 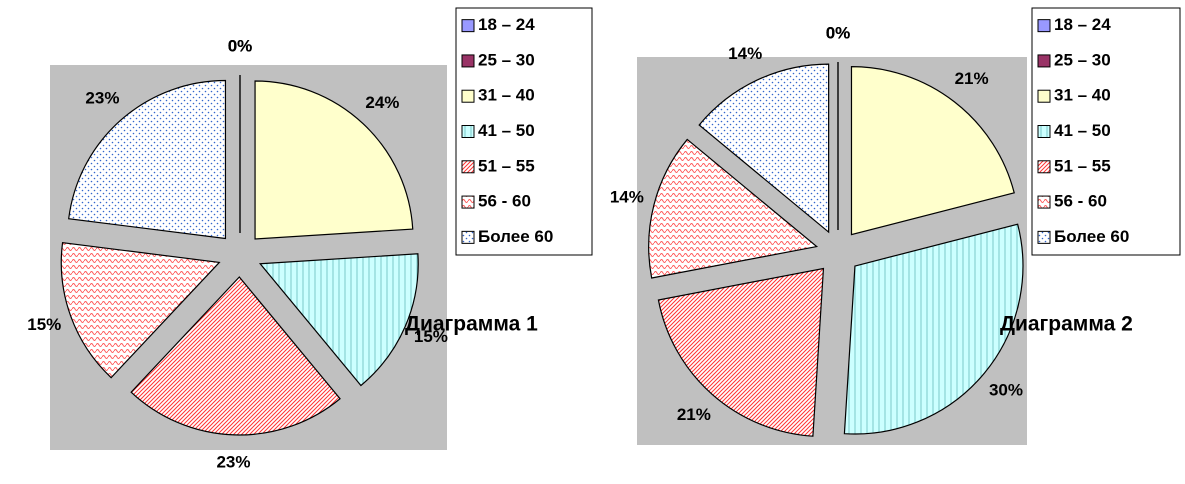 What do you see at coordinates (1006, 389) in the screenshot?
I see `data-label: 30%` at bounding box center [1006, 389].